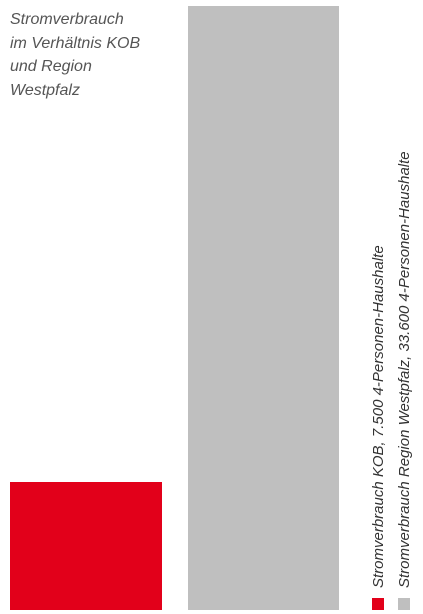 This screenshot has width=423, height=614. Describe the element at coordinates (51, 66) in the screenshot. I see `title-line-3: und Region` at that location.